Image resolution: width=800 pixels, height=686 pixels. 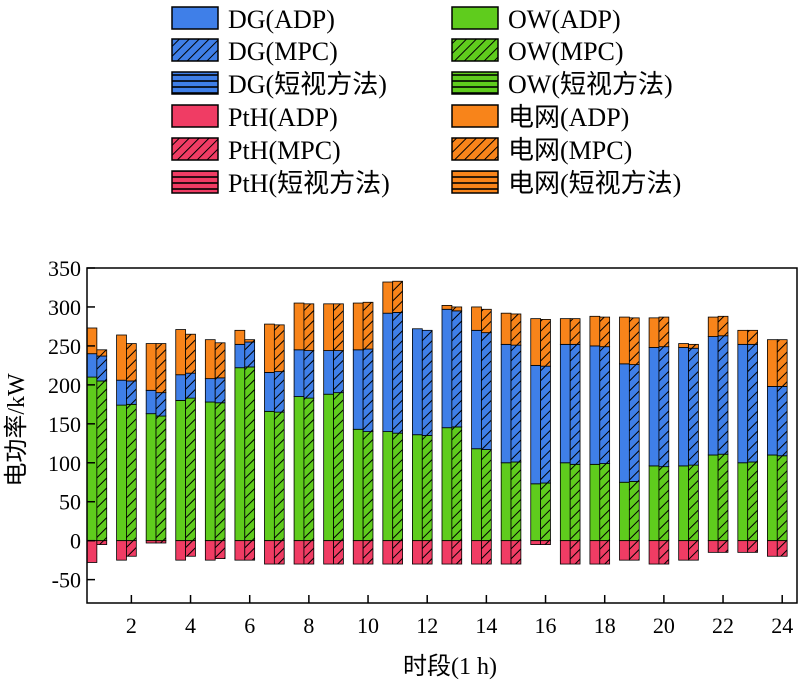 I want to click on legend-label: PtH(MPC), so click(x=284, y=150).